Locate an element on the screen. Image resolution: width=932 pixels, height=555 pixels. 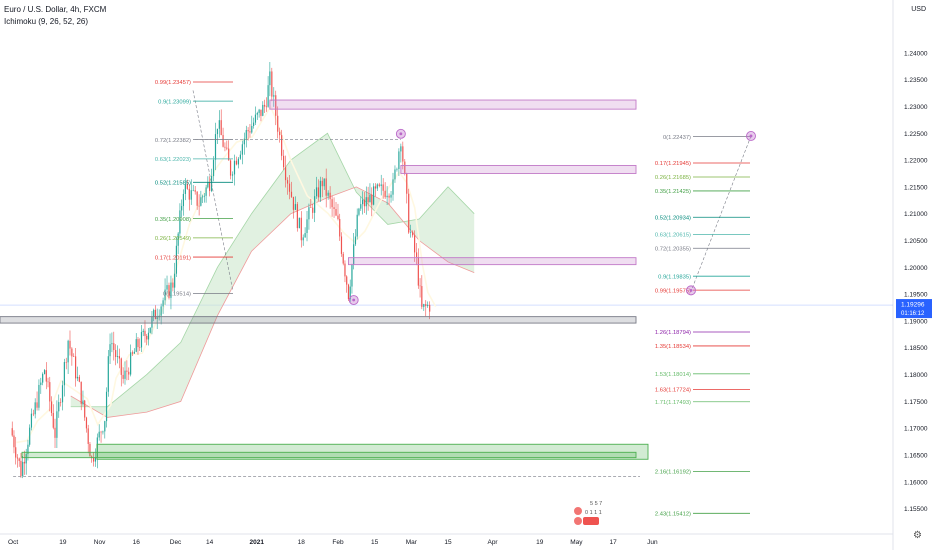
price-tag-box is located at coordinates (914, 309).